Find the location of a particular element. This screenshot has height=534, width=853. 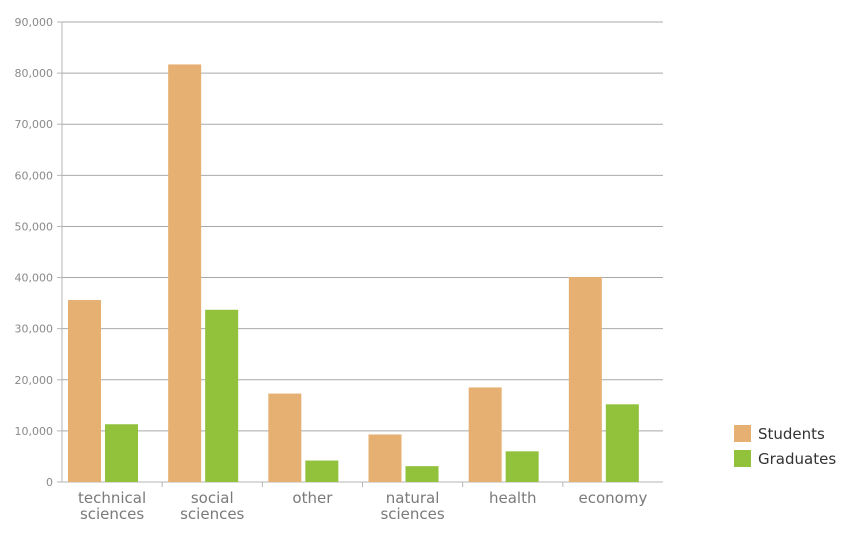

y-tick-label: 10,000 is located at coordinates (34, 431).